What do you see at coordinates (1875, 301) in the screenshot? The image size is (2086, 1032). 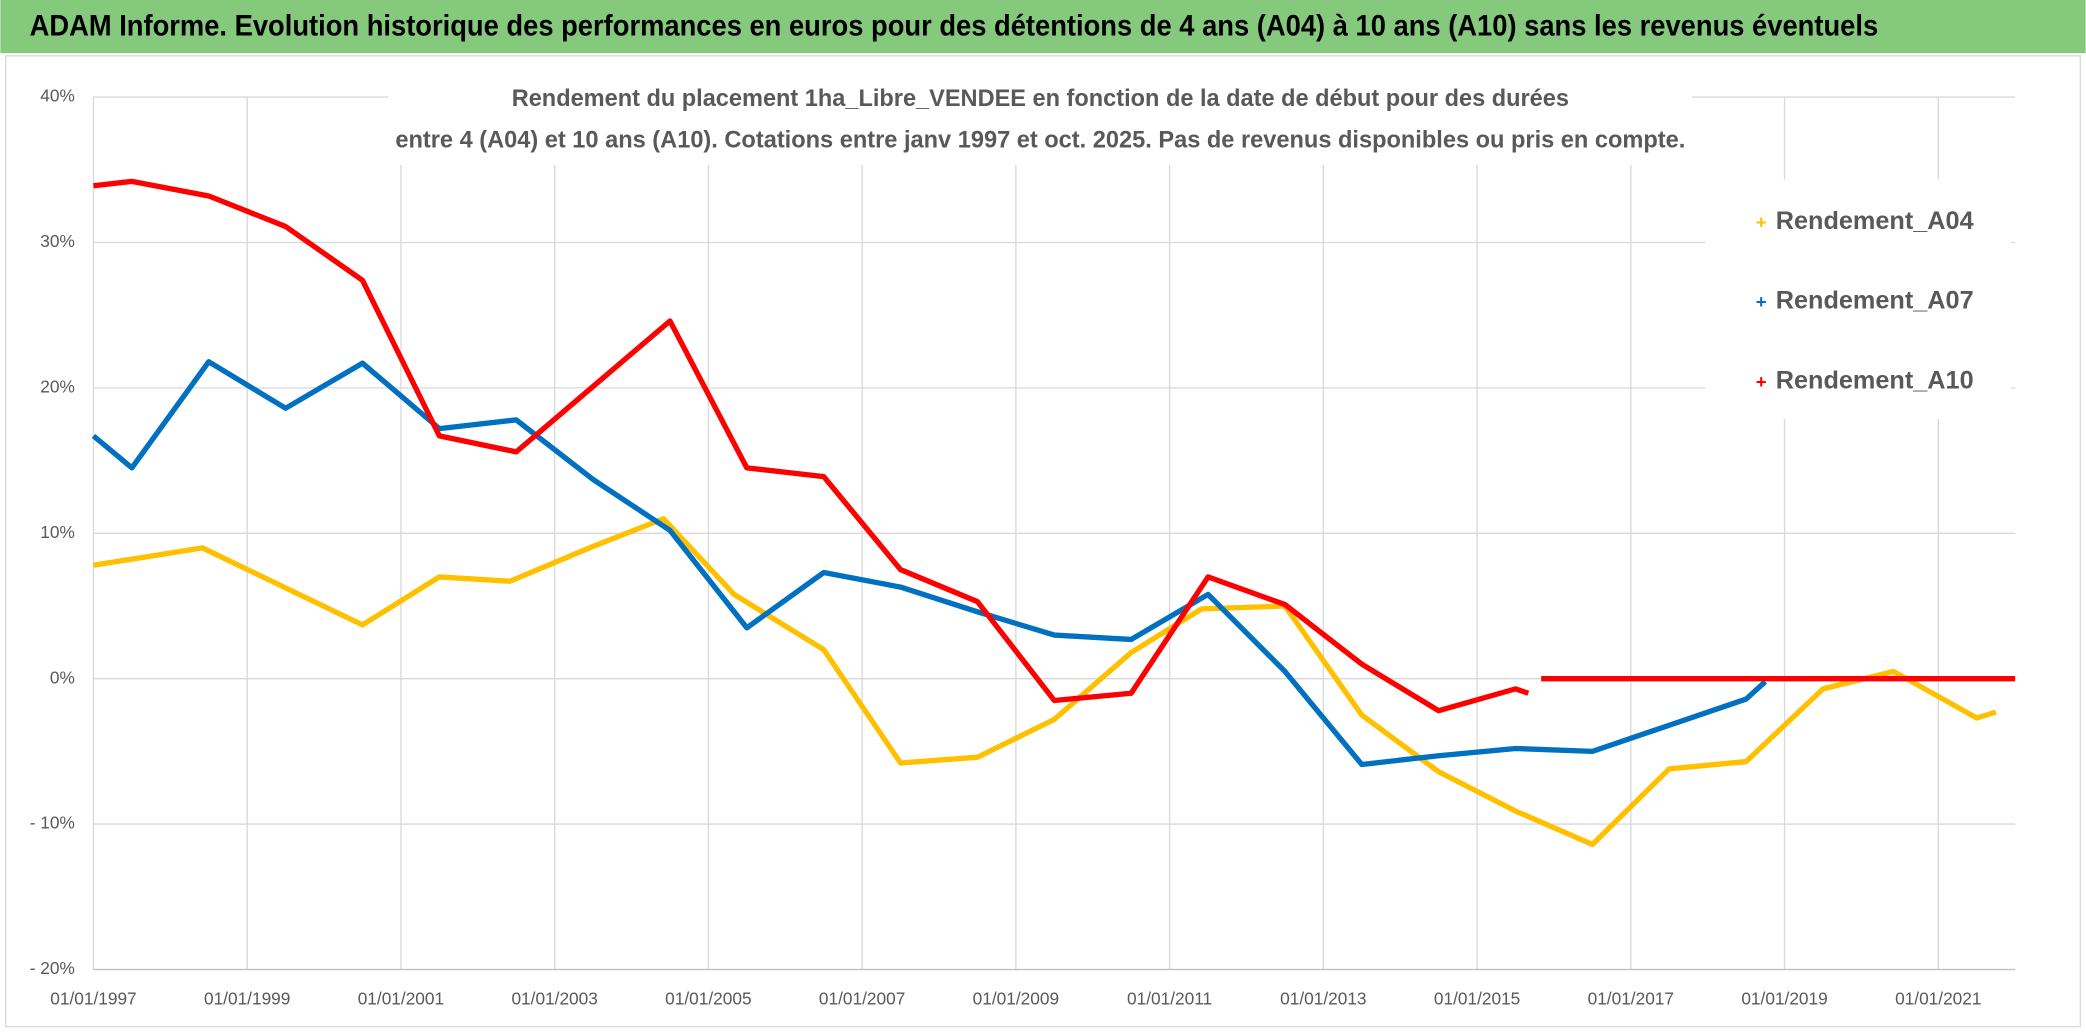 I see `legend-label: Rendement_A07` at bounding box center [1875, 301].